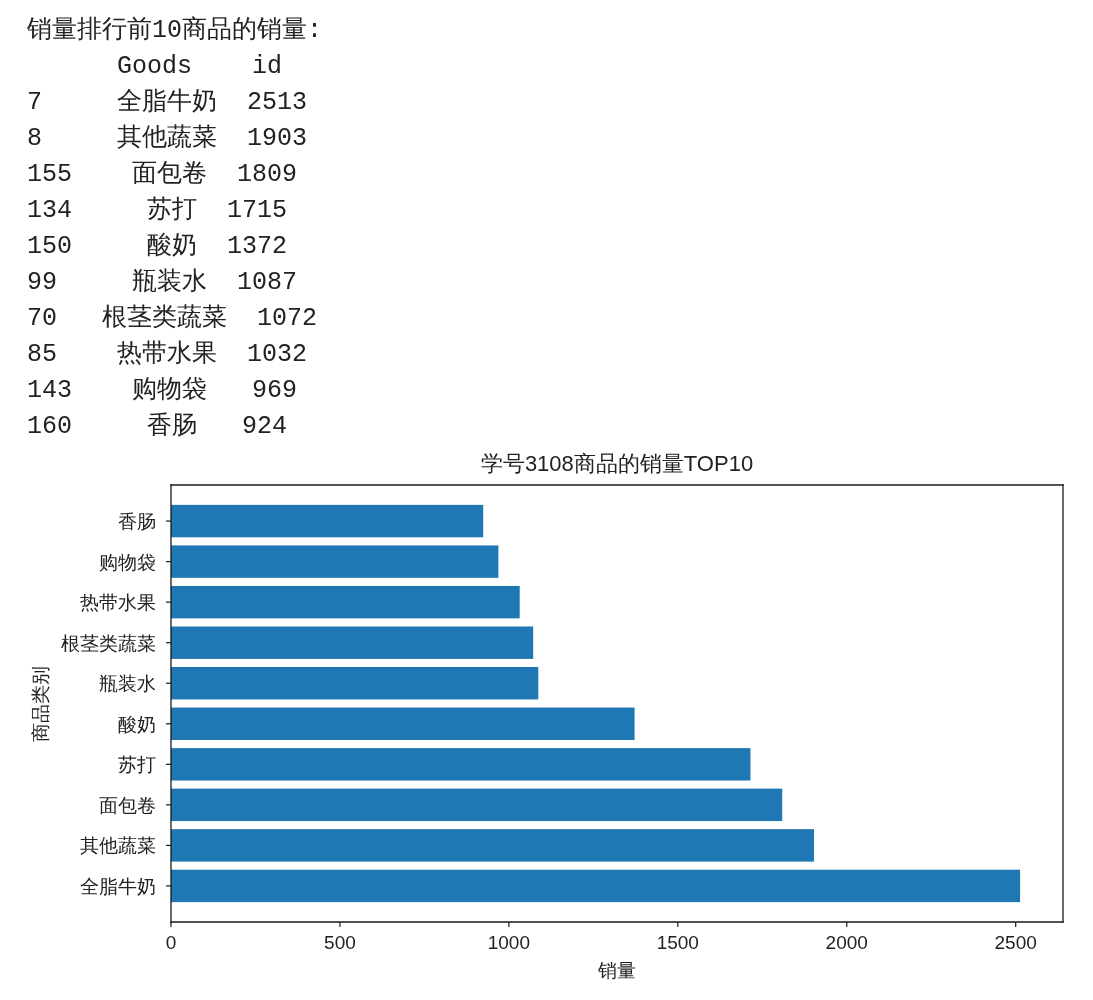 The width and height of the screenshot is (1093, 1000). What do you see at coordinates (167, 138) in the screenshot?
I see `text: 8 其他蔬菜 1903` at bounding box center [167, 138].